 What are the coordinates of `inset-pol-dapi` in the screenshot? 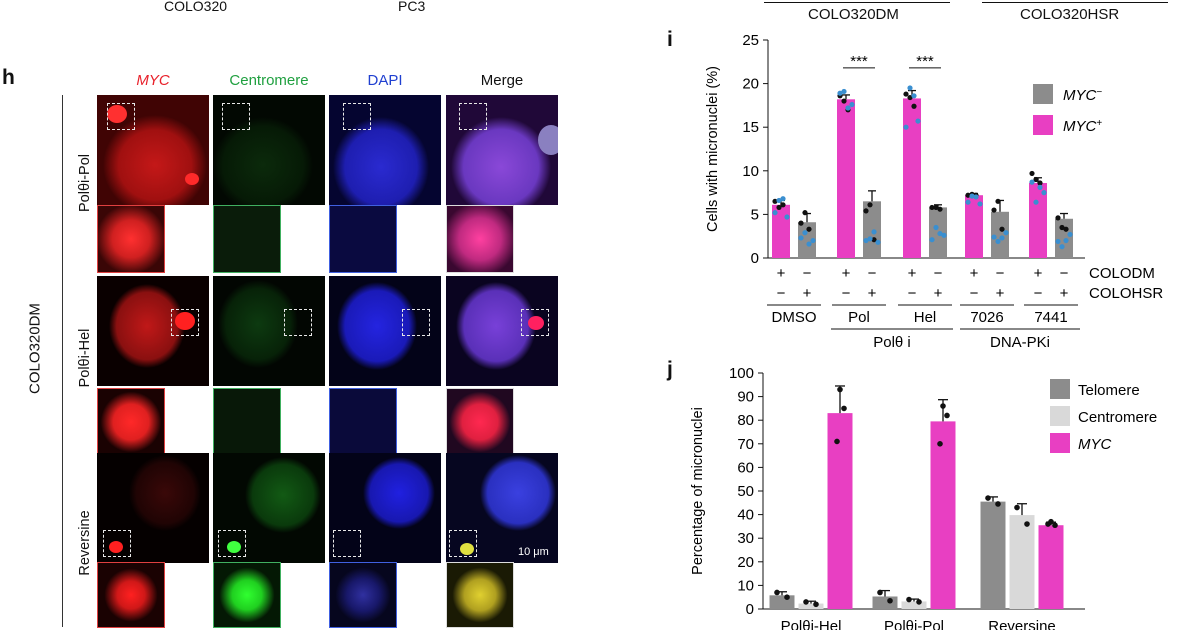 It's located at (363, 239).